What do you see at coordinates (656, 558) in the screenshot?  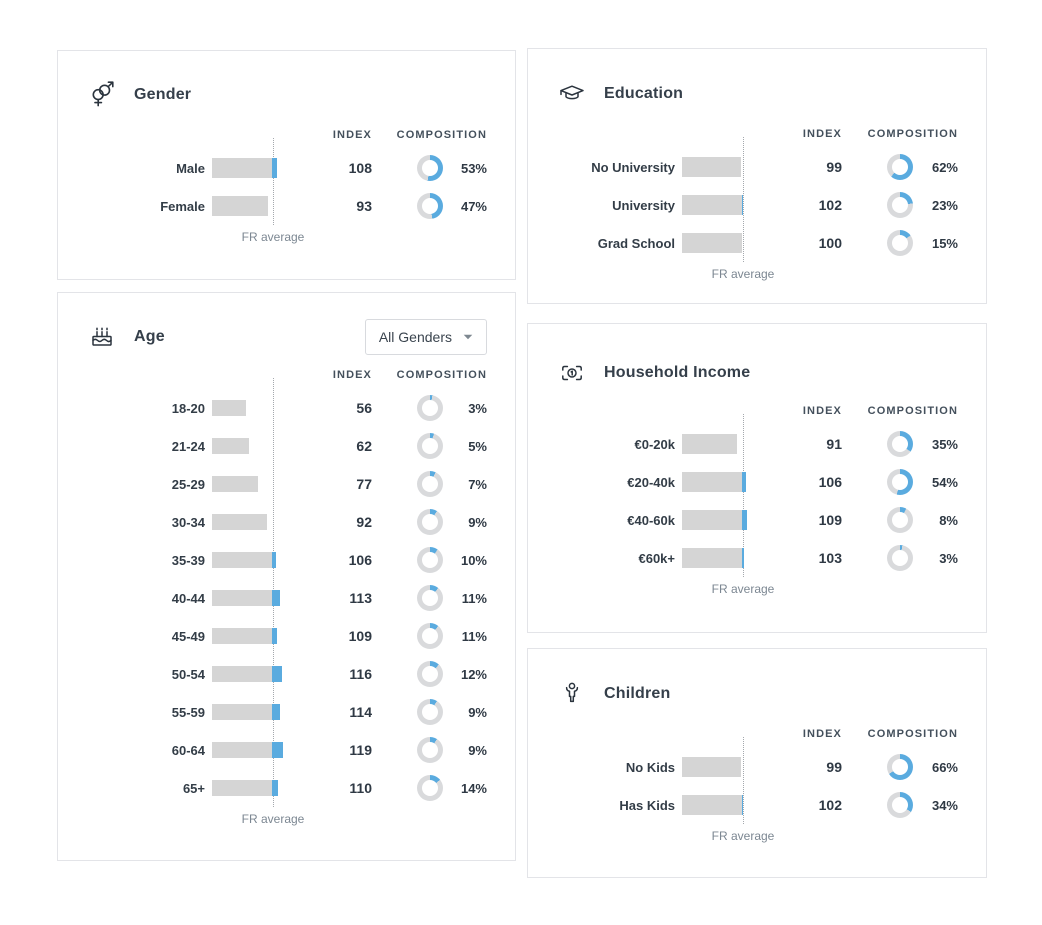 I see `row-label: €60k+` at bounding box center [656, 558].